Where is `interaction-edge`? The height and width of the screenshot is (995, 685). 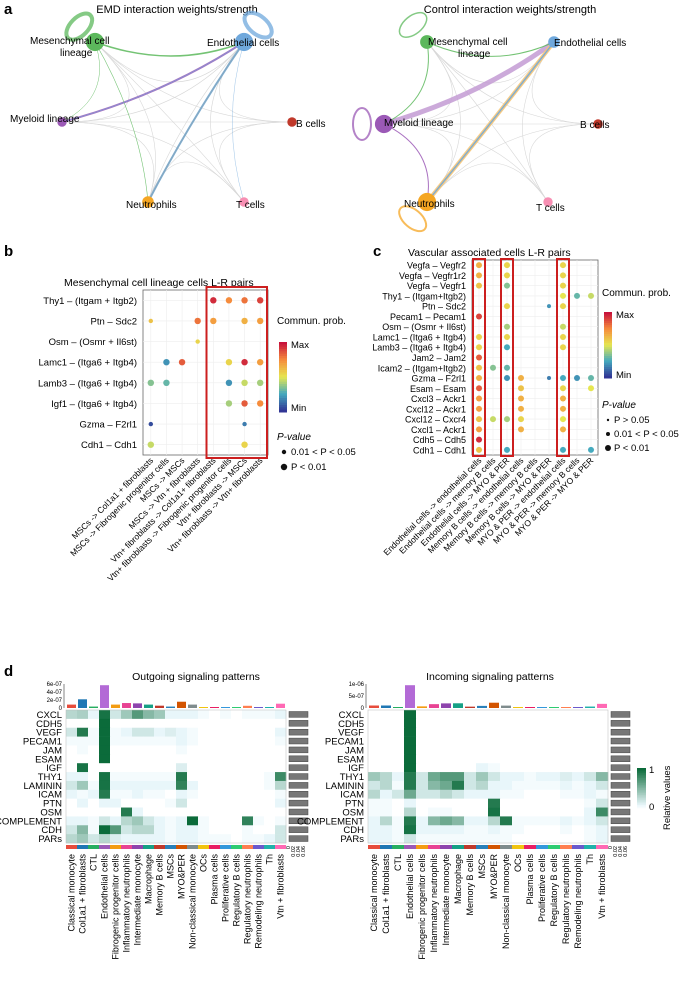
interaction-edge is located at coordinates (121, 122).